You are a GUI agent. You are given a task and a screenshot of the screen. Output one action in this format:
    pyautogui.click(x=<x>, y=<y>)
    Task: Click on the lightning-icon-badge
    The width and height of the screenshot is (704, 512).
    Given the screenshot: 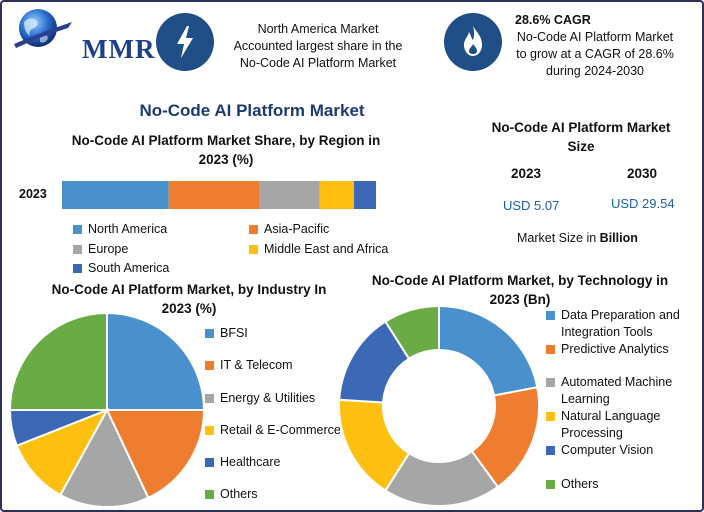 What is the action you would take?
    pyautogui.click(x=185, y=42)
    